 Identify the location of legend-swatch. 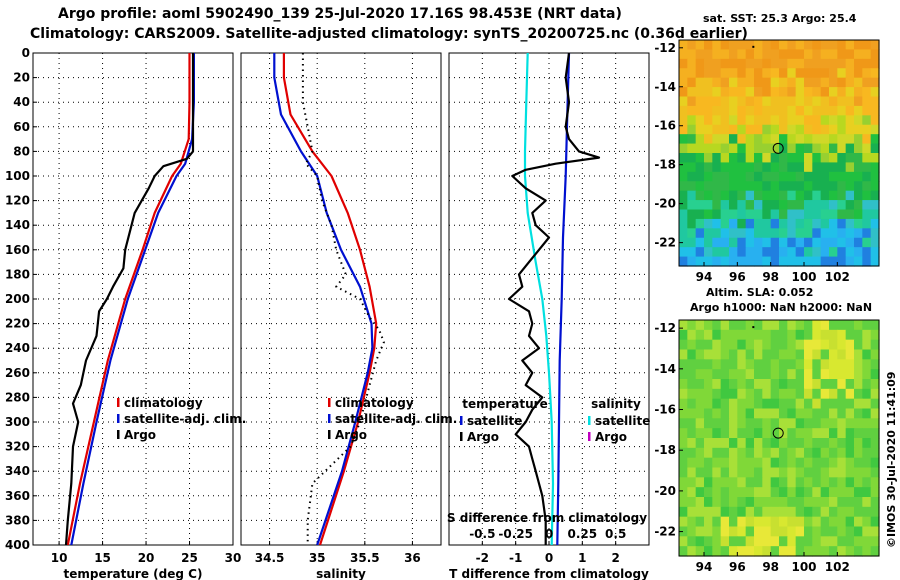
(118, 434).